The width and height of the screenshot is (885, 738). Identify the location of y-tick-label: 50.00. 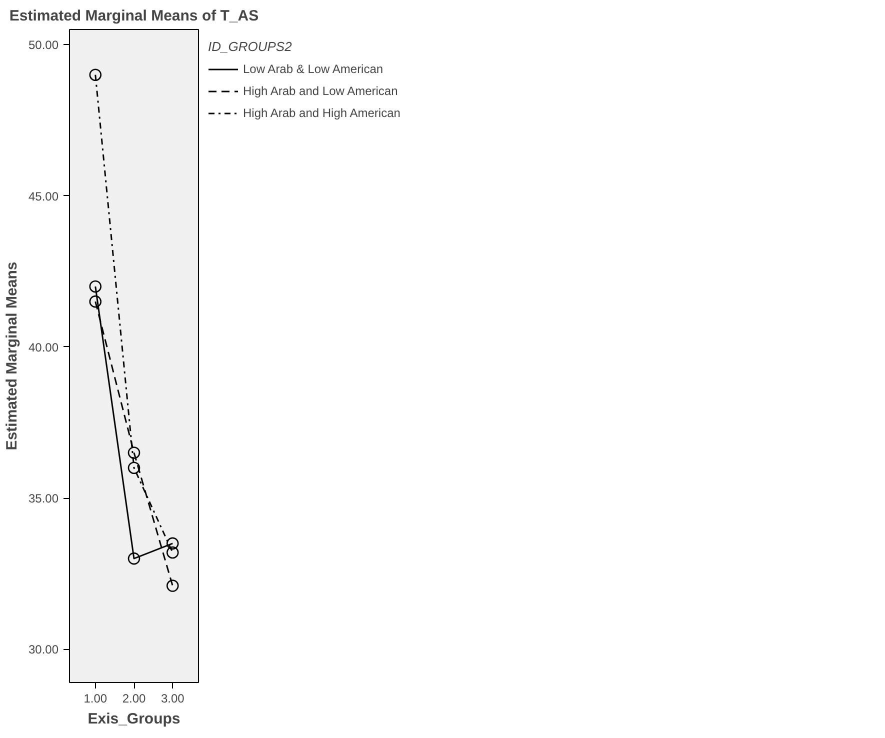
(43, 45).